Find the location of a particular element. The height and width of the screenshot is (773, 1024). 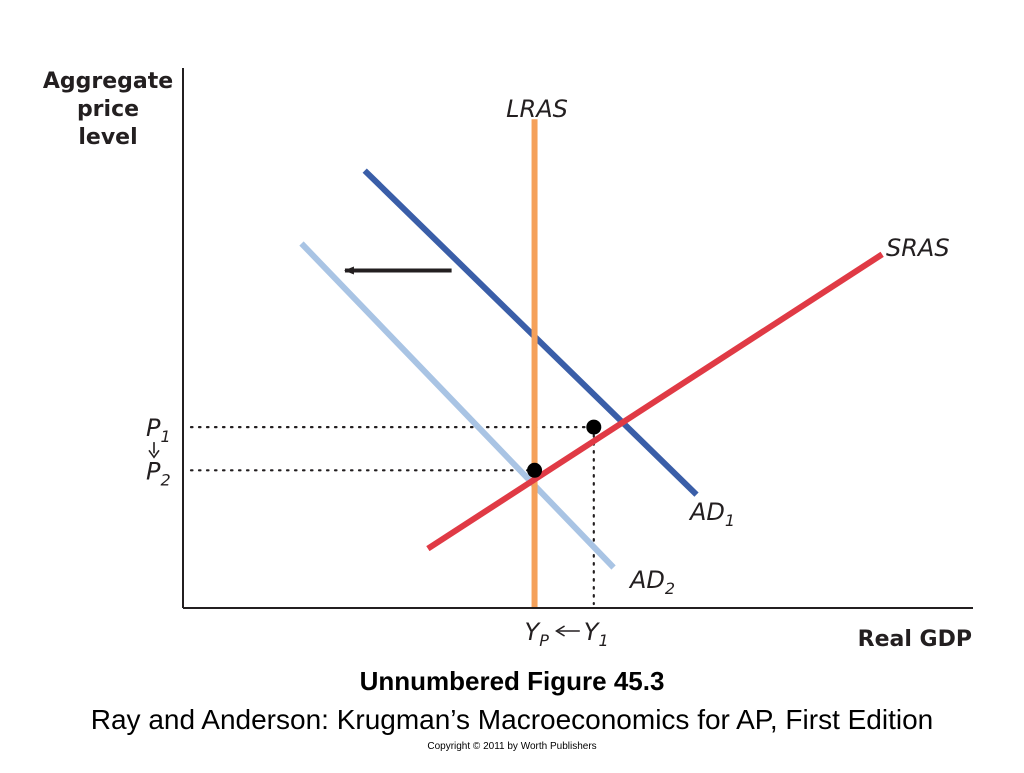

equilibrium-points is located at coordinates (564, 448).